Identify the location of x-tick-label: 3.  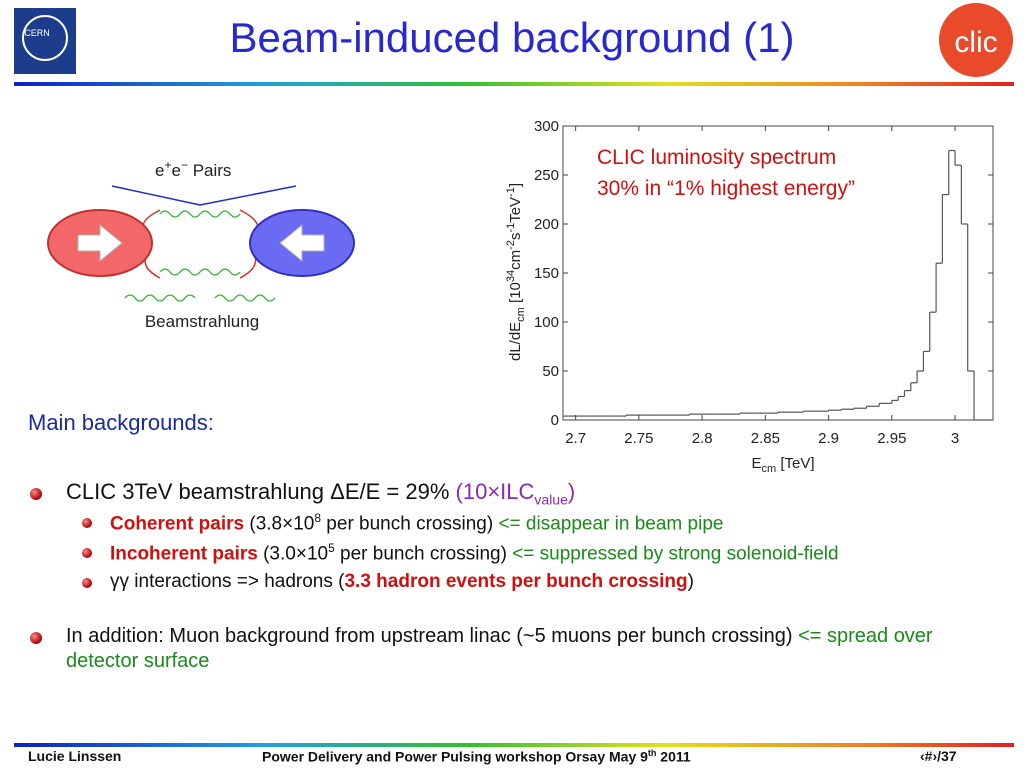
(955, 438).